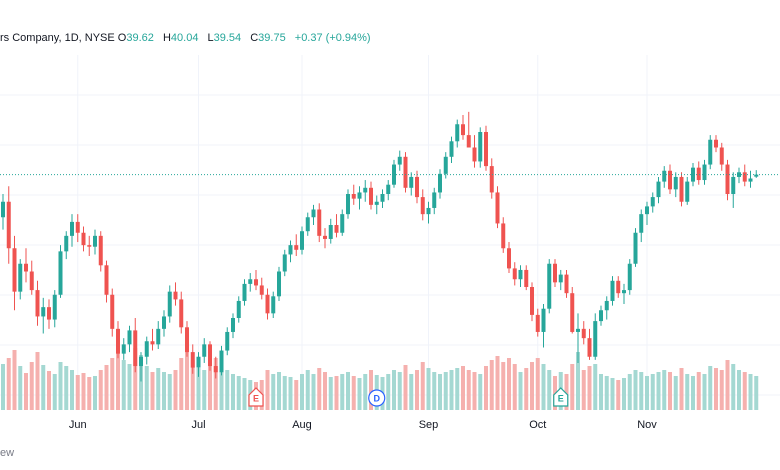 This screenshot has width=780, height=470. I want to click on open-value: 39.62, so click(140, 38).